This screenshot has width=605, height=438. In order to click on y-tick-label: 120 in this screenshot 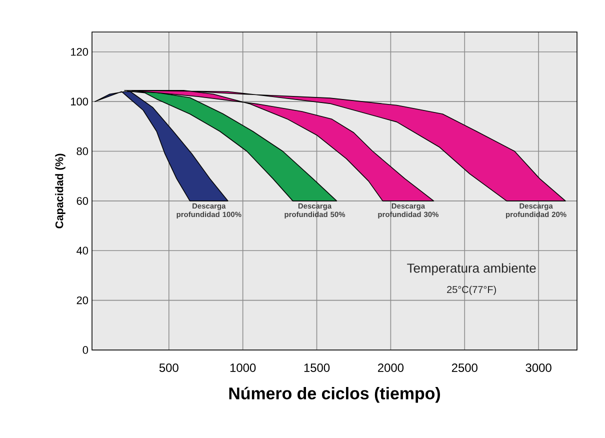, I will do `click(79, 52)`.